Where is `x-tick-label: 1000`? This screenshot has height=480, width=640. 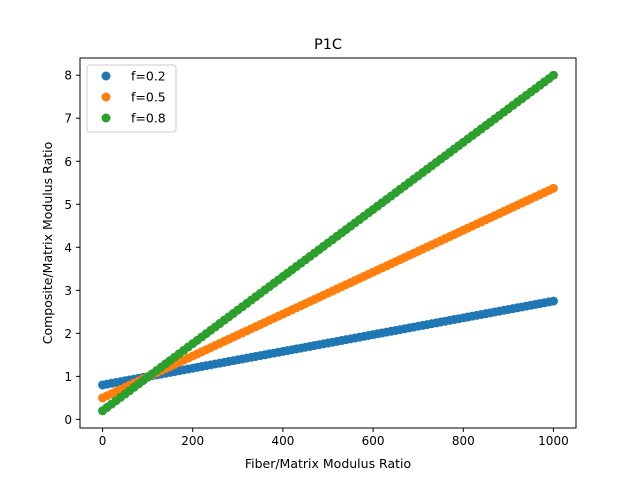 x-tick-label: 1000 is located at coordinates (553, 441).